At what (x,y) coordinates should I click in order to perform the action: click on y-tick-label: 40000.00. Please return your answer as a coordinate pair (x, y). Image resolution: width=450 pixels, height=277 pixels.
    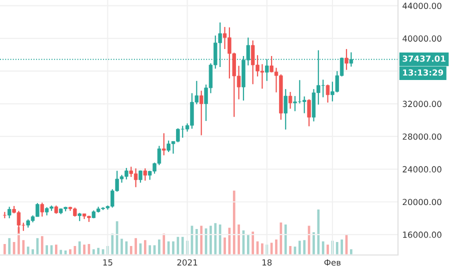
    Looking at the image, I should click on (422, 38).